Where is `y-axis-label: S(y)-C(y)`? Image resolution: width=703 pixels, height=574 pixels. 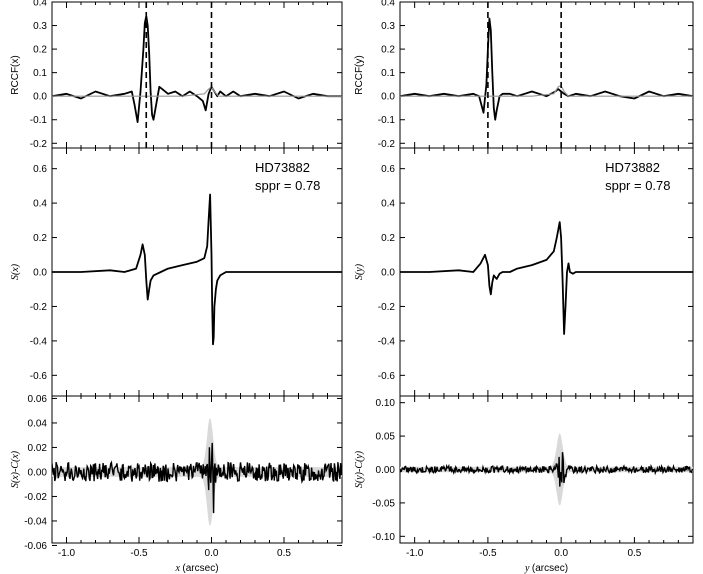 y-axis-label: S(y)-C(y) is located at coordinates (359, 469).